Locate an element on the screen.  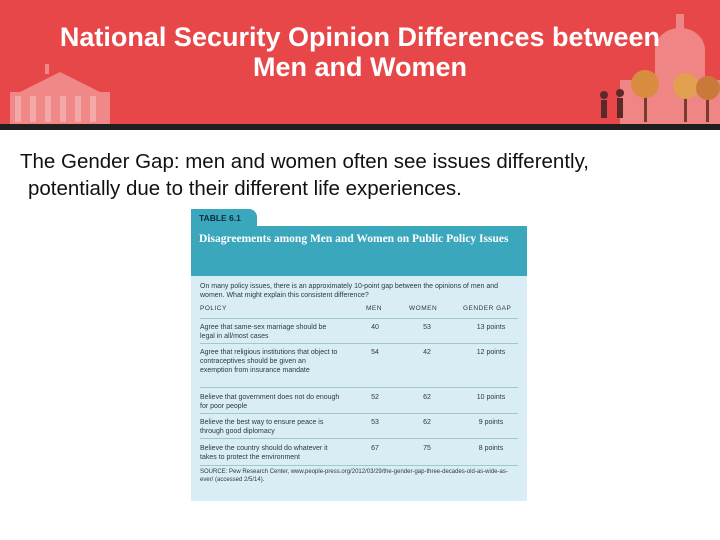
table-label: TABLE 6.1 is located at coordinates (224, 218).